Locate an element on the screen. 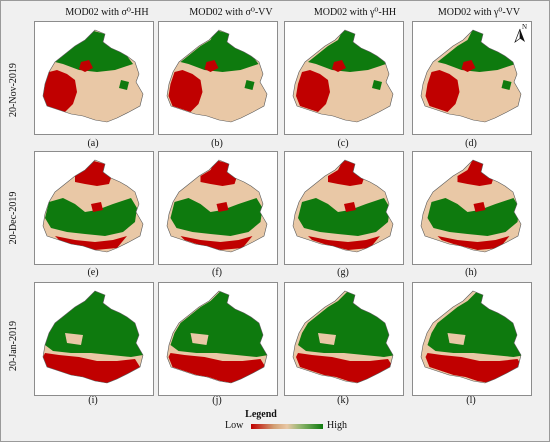 The image size is (550, 442). caption-k: (k) is located at coordinates (343, 400).